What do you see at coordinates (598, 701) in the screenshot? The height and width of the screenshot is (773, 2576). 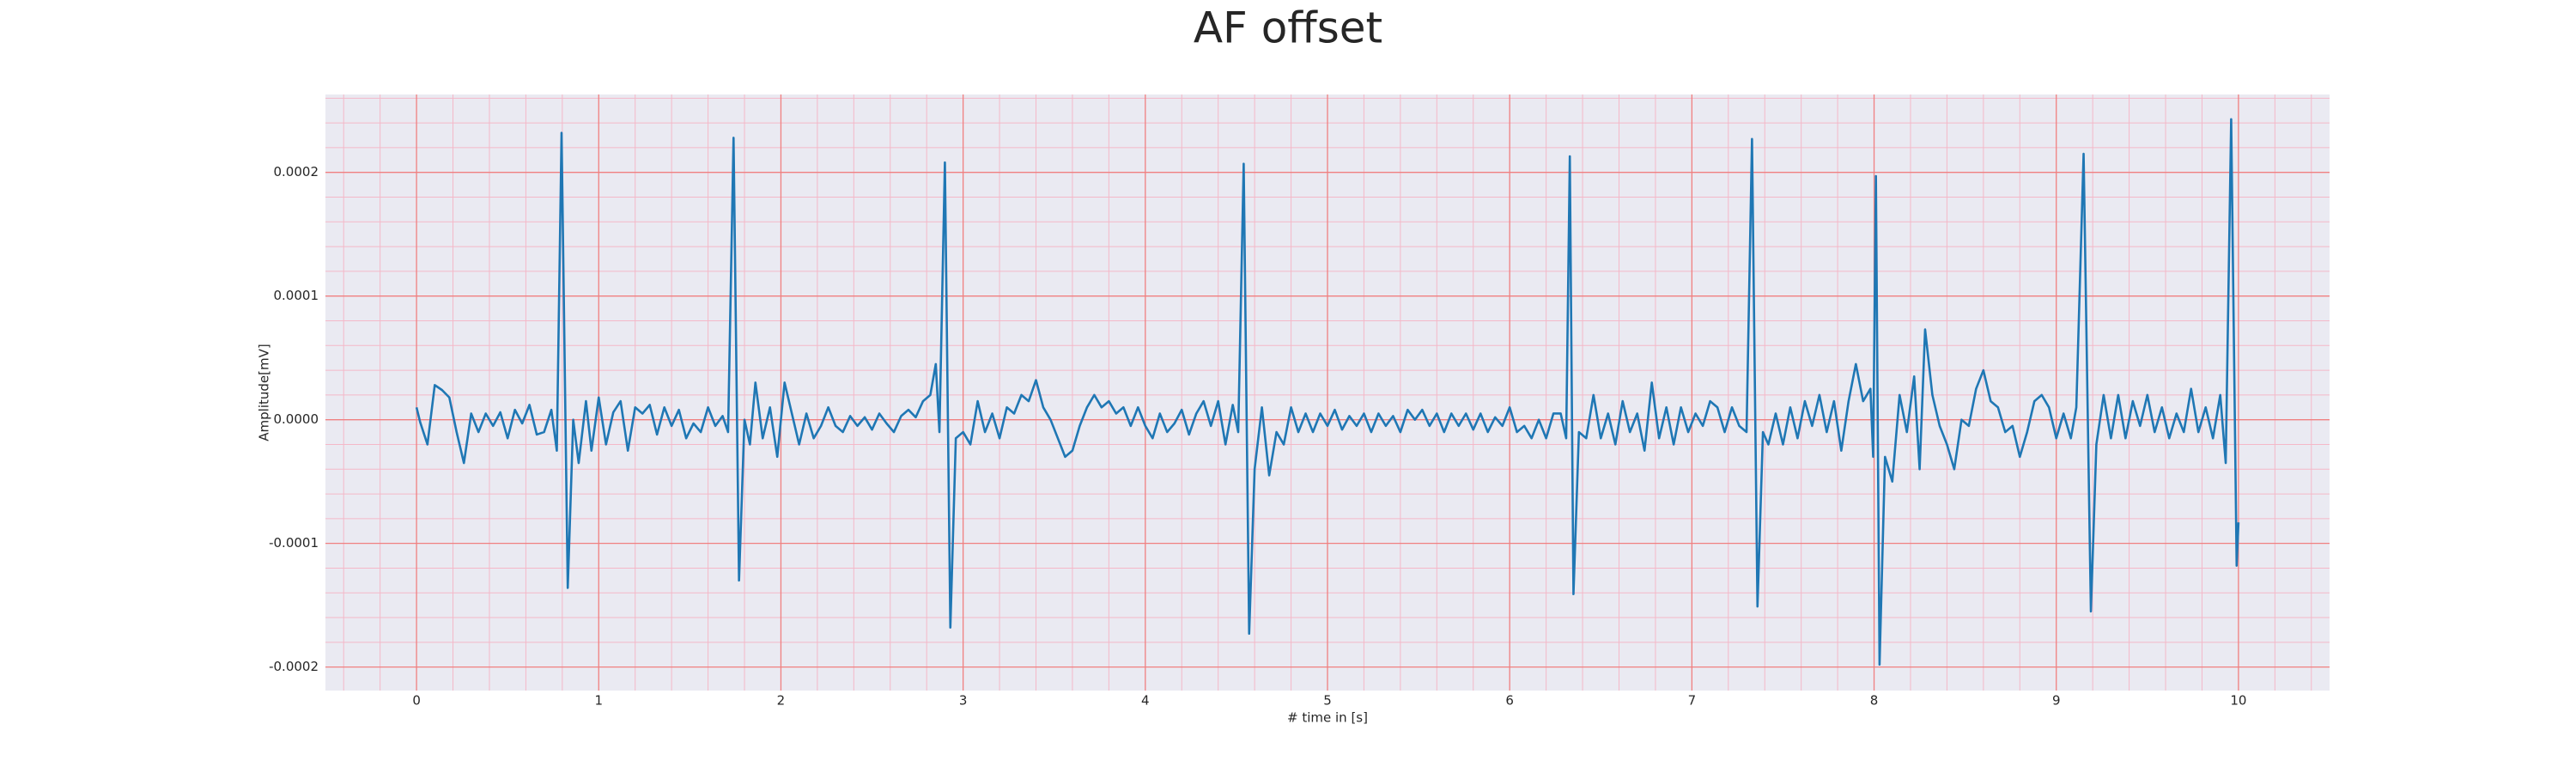 I see `x-tick-label: 1` at bounding box center [598, 701].